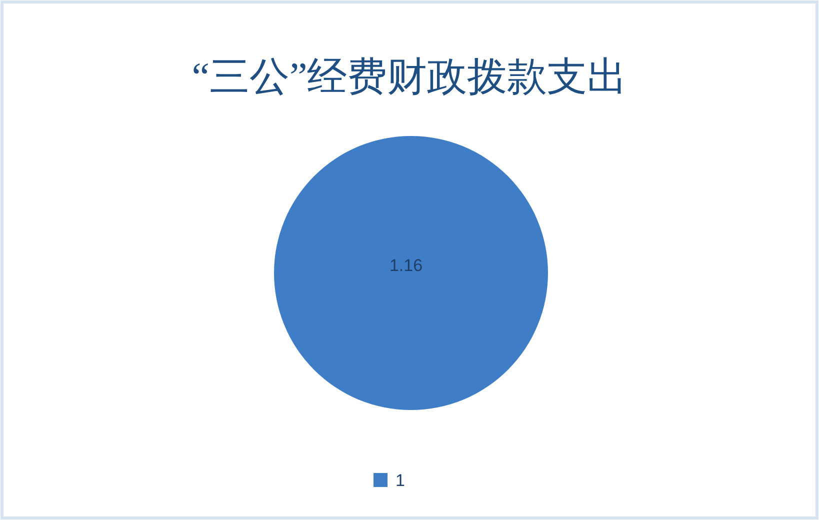 This screenshot has width=819, height=520. What do you see at coordinates (406, 265) in the screenshot?
I see `data-label: 1.16` at bounding box center [406, 265].